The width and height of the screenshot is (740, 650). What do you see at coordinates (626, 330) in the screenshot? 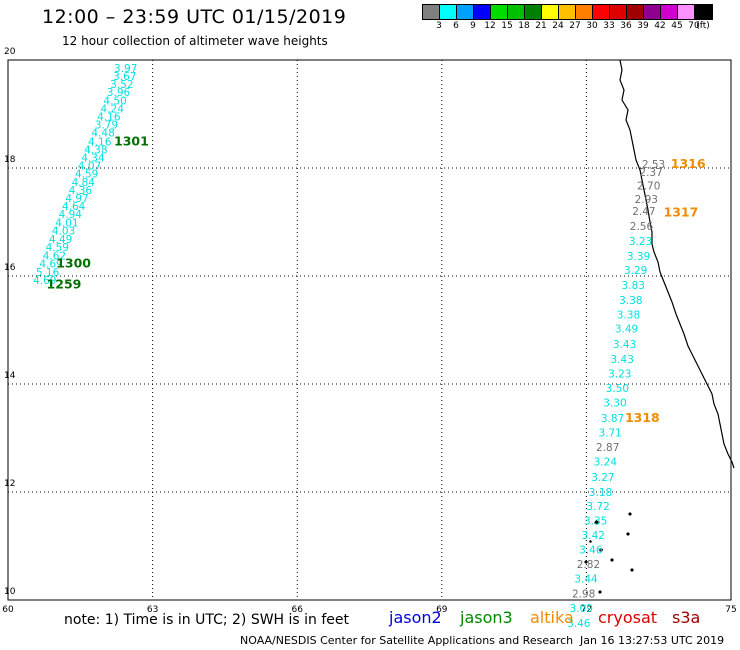
I see `wave-height-value: 3.49` at bounding box center [626, 330].